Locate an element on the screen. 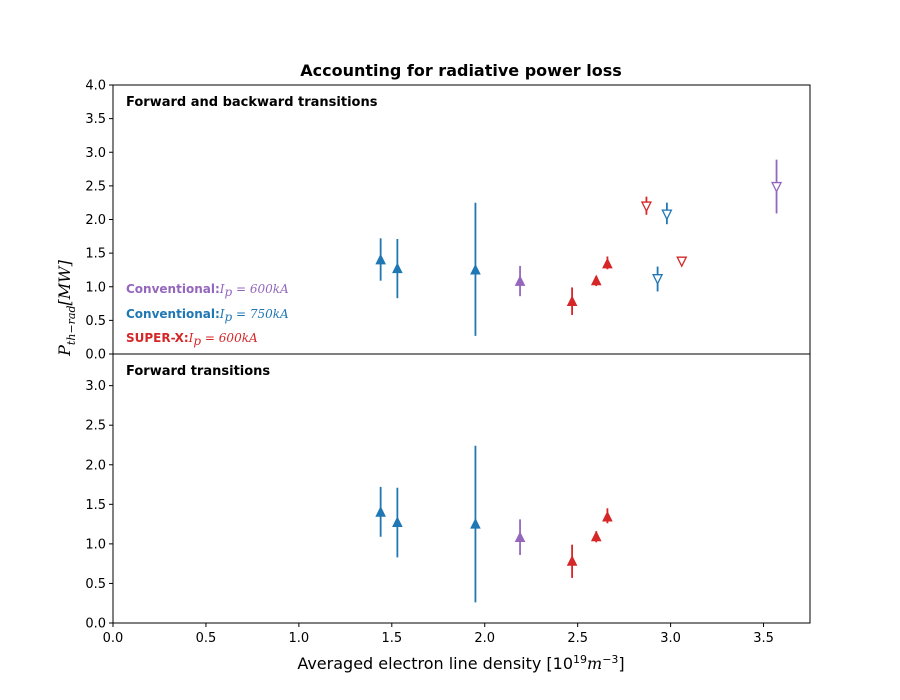  x-tick-label: 3.0 is located at coordinates (670, 638).